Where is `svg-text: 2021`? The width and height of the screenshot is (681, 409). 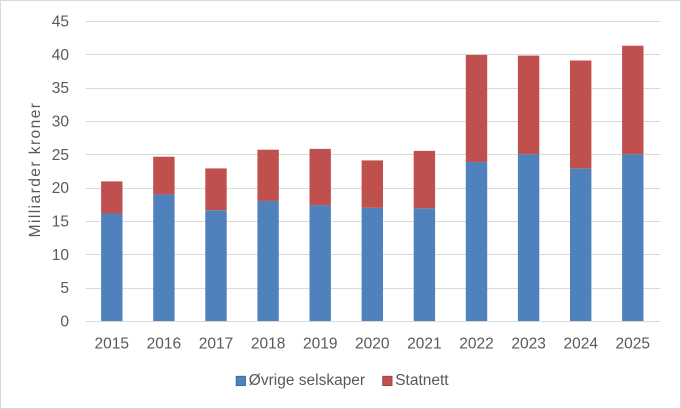
svg-text: 2021 is located at coordinates (424, 344).